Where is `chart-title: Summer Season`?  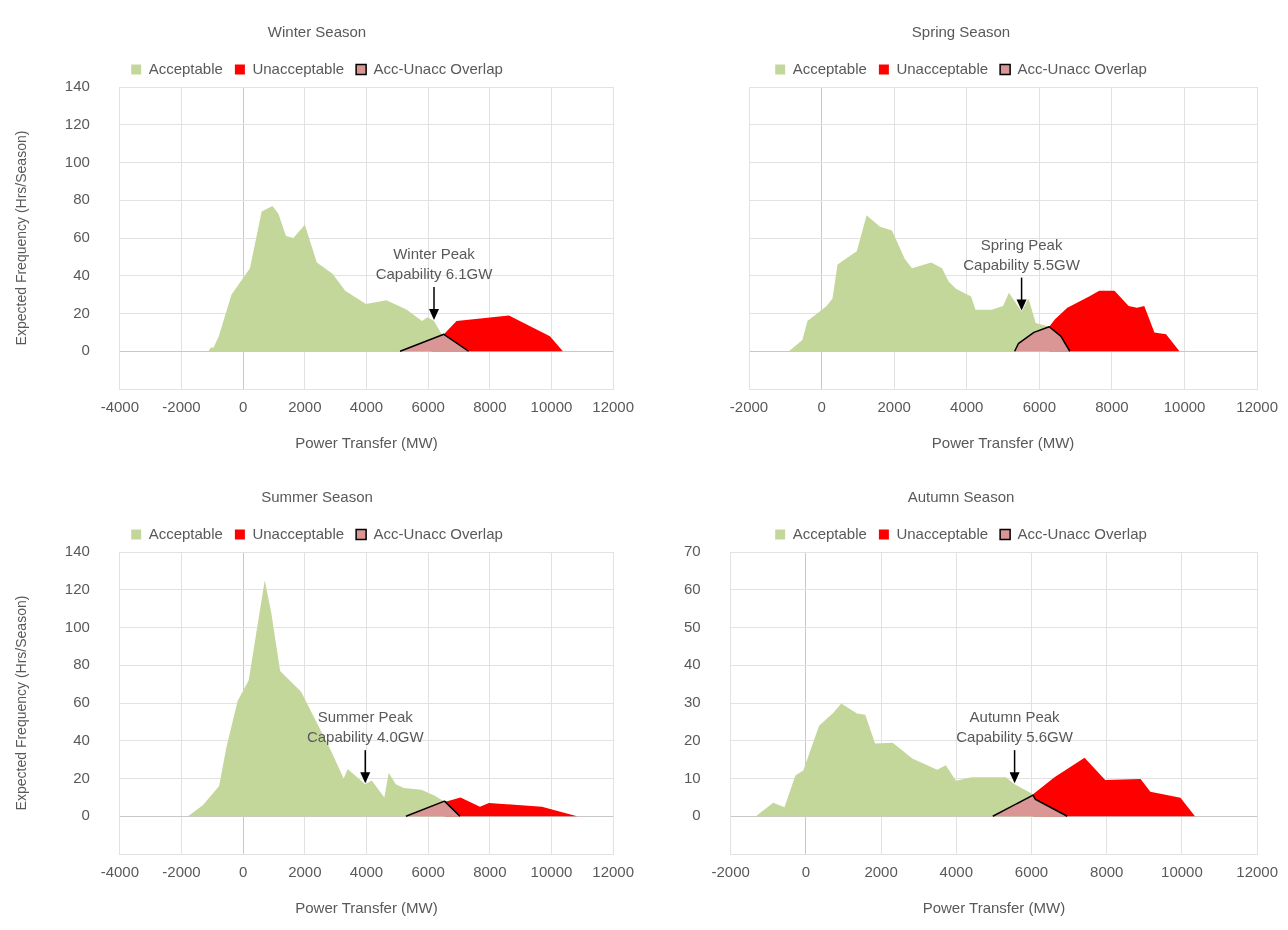
chart-title: Summer Season is located at coordinates (317, 497).